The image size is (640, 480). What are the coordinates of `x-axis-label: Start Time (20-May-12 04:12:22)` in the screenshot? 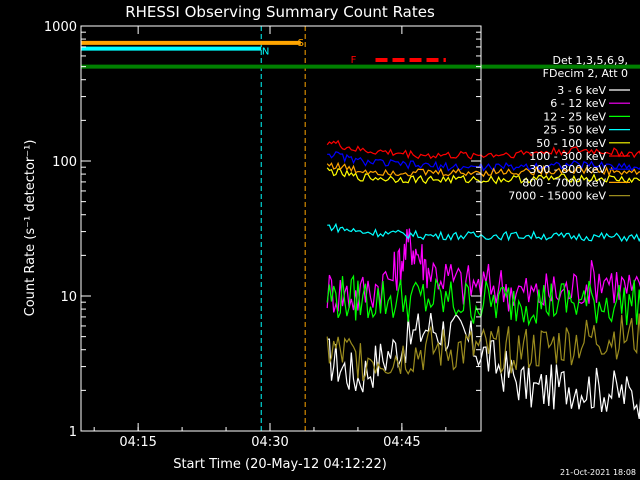 It's located at (280, 464).